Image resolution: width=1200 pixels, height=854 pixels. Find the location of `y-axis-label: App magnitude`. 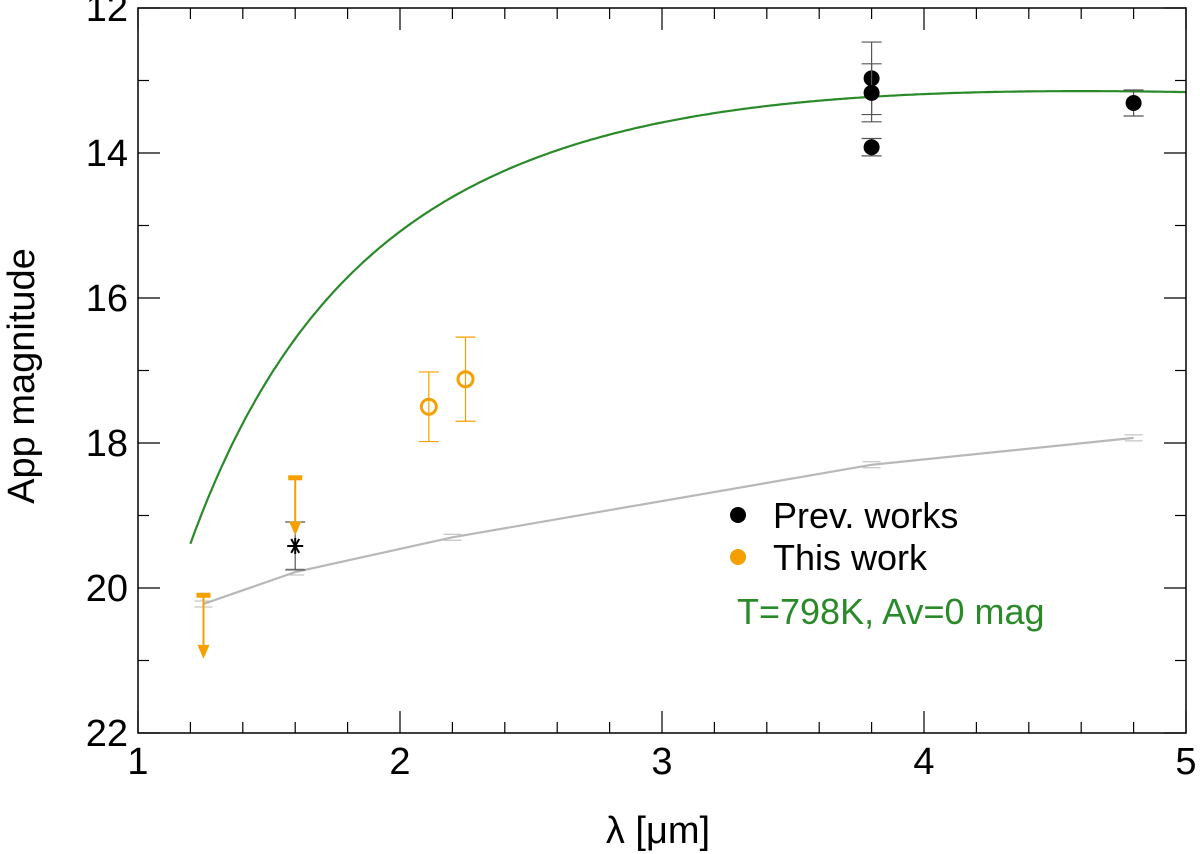

y-axis-label: App magnitude is located at coordinates (22, 376).